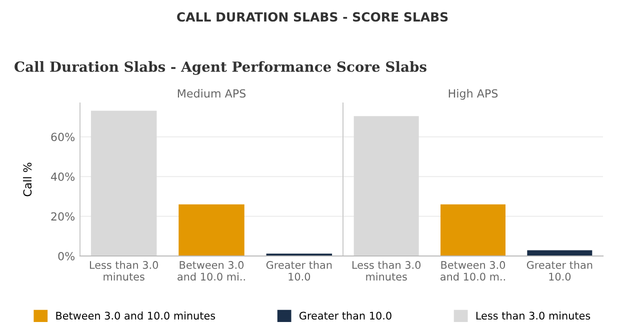 The image size is (625, 331). Describe the element at coordinates (345, 316) in the screenshot. I see `legend-label: Greater than 10.0` at that location.